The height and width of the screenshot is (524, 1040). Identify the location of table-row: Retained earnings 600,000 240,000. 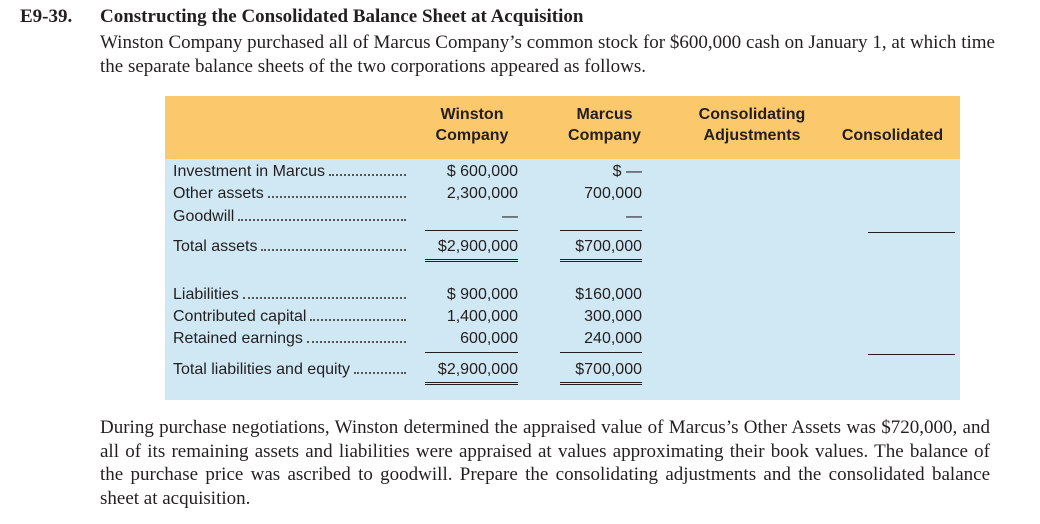
(408, 339).